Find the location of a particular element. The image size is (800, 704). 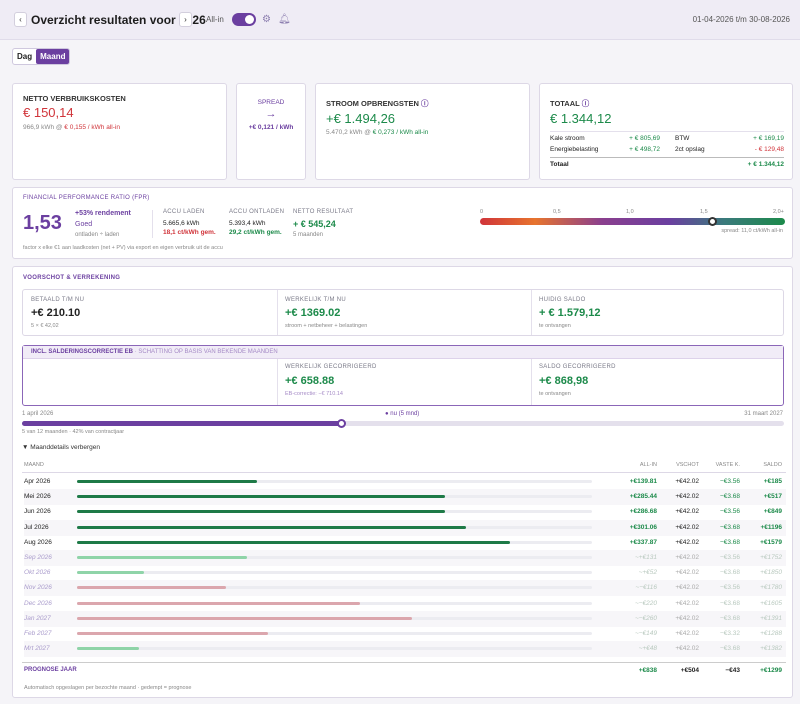

netto-resultaat-value: + € 545,24 is located at coordinates (314, 224).